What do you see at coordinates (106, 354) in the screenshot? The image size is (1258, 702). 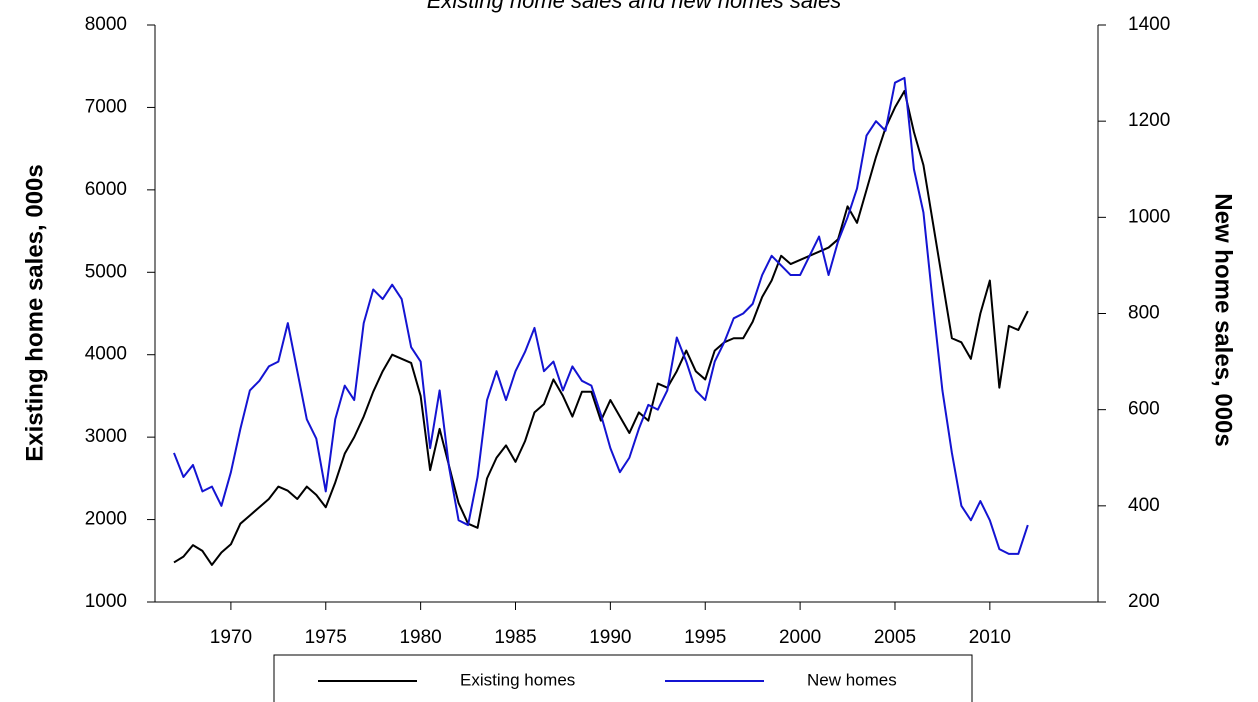 I see `y-tick-label: 4000` at bounding box center [106, 354].